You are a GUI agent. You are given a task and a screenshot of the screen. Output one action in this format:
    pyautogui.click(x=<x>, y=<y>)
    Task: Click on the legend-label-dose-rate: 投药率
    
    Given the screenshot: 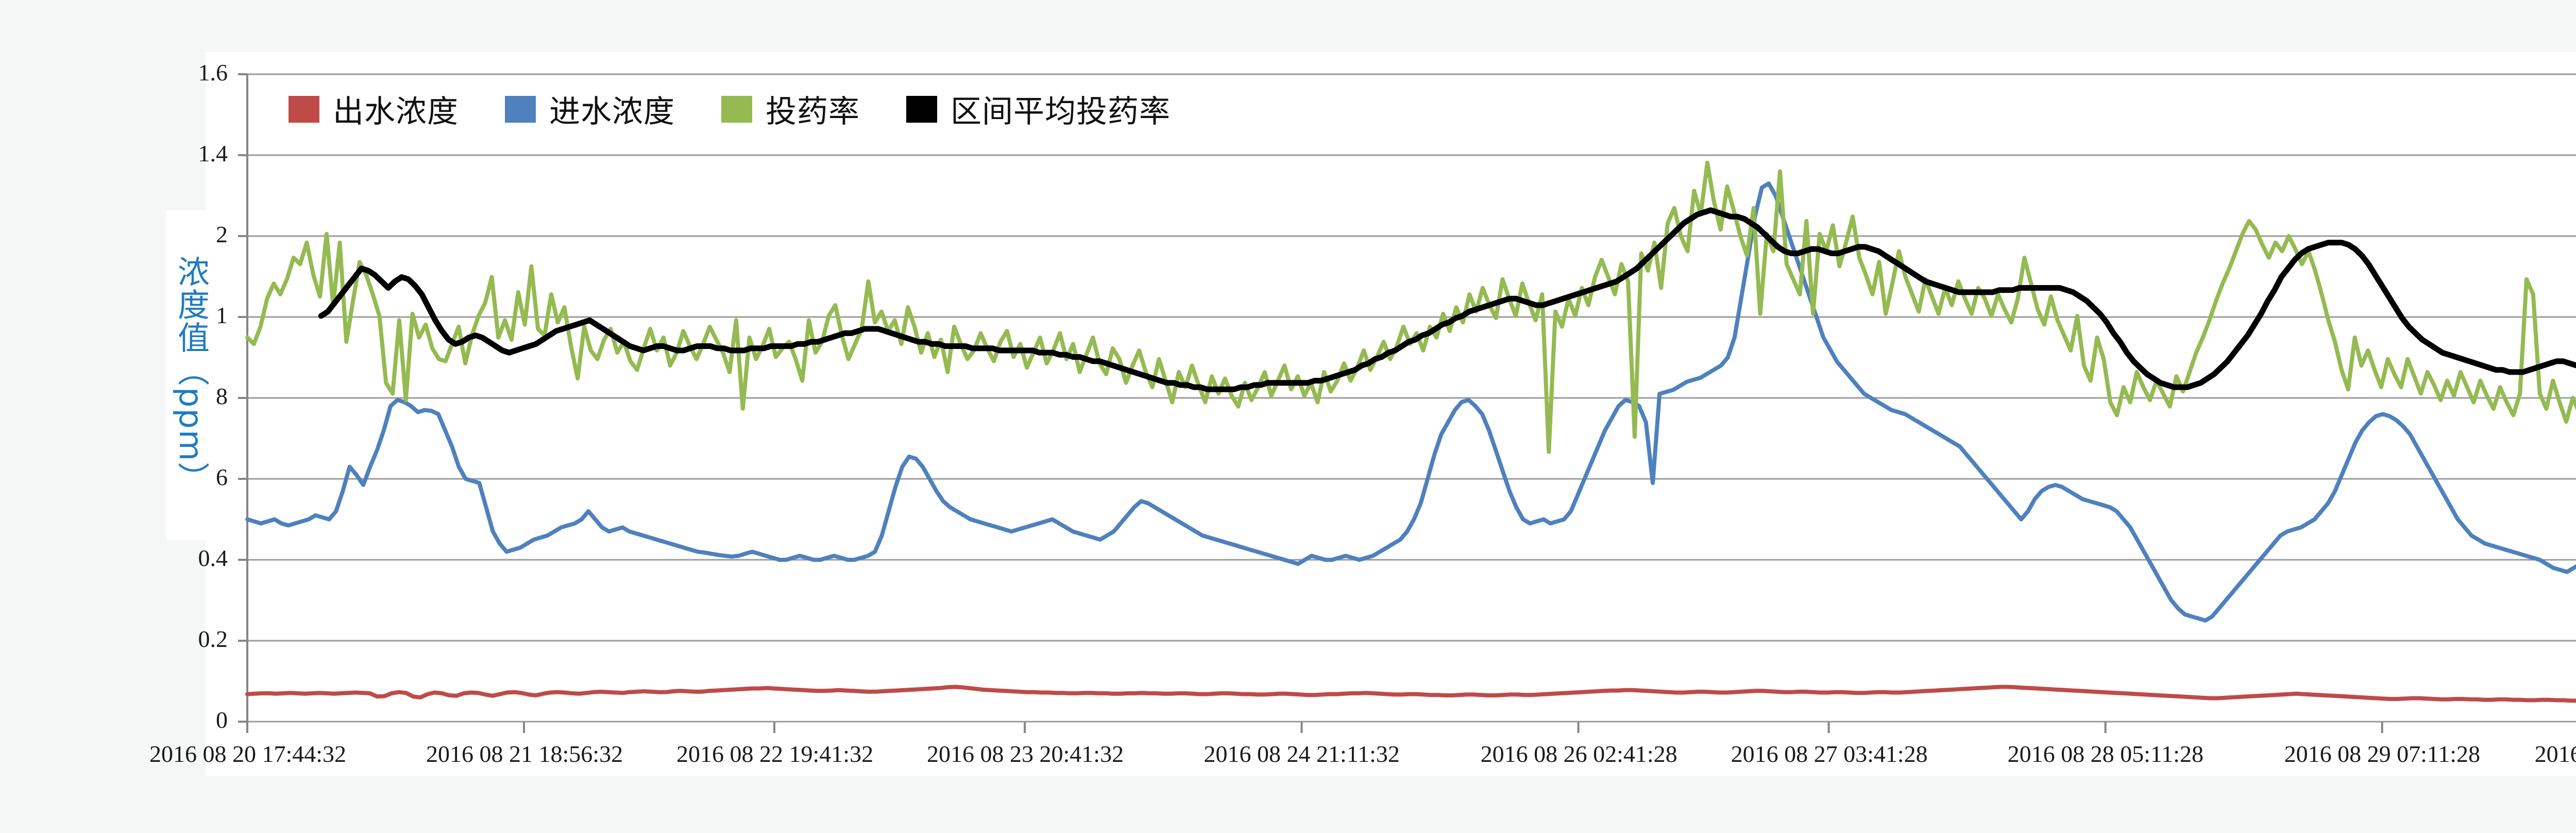 What is the action you would take?
    pyautogui.click(x=813, y=112)
    